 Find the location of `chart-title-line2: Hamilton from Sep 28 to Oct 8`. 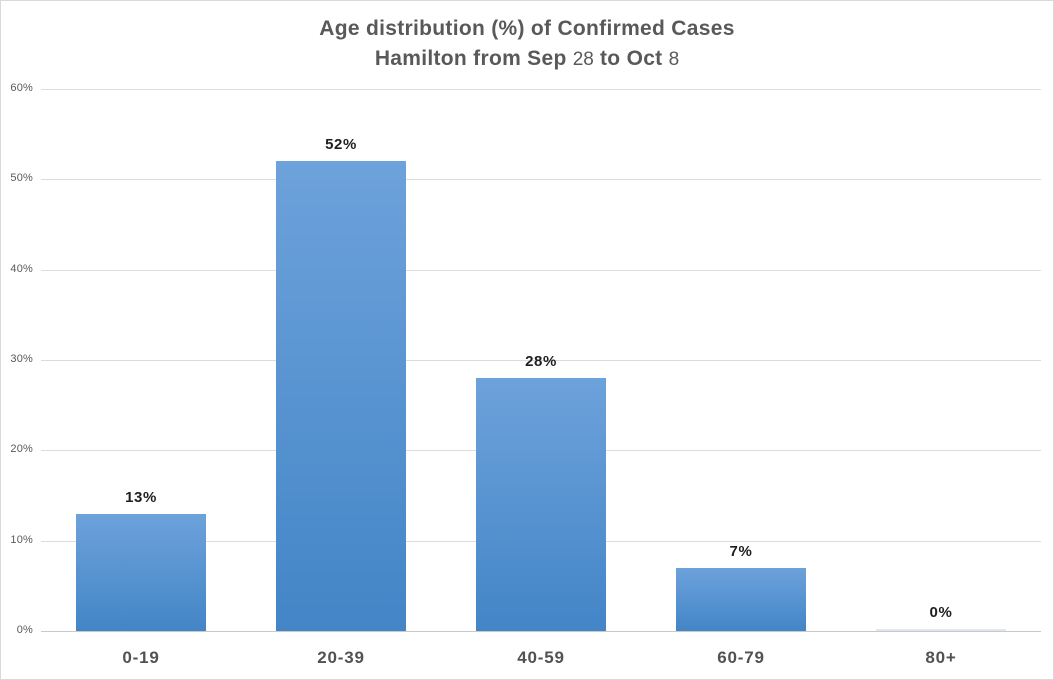

chart-title-line2: Hamilton from Sep 28 to Oct 8 is located at coordinates (527, 59).